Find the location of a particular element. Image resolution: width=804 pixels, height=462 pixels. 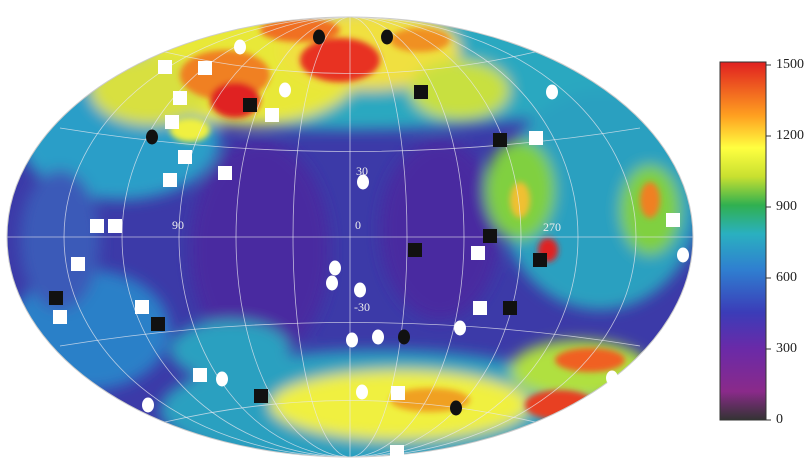

colorbar-ticks: 0 300 600 900 1200 1500 is located at coordinates (785, 242).